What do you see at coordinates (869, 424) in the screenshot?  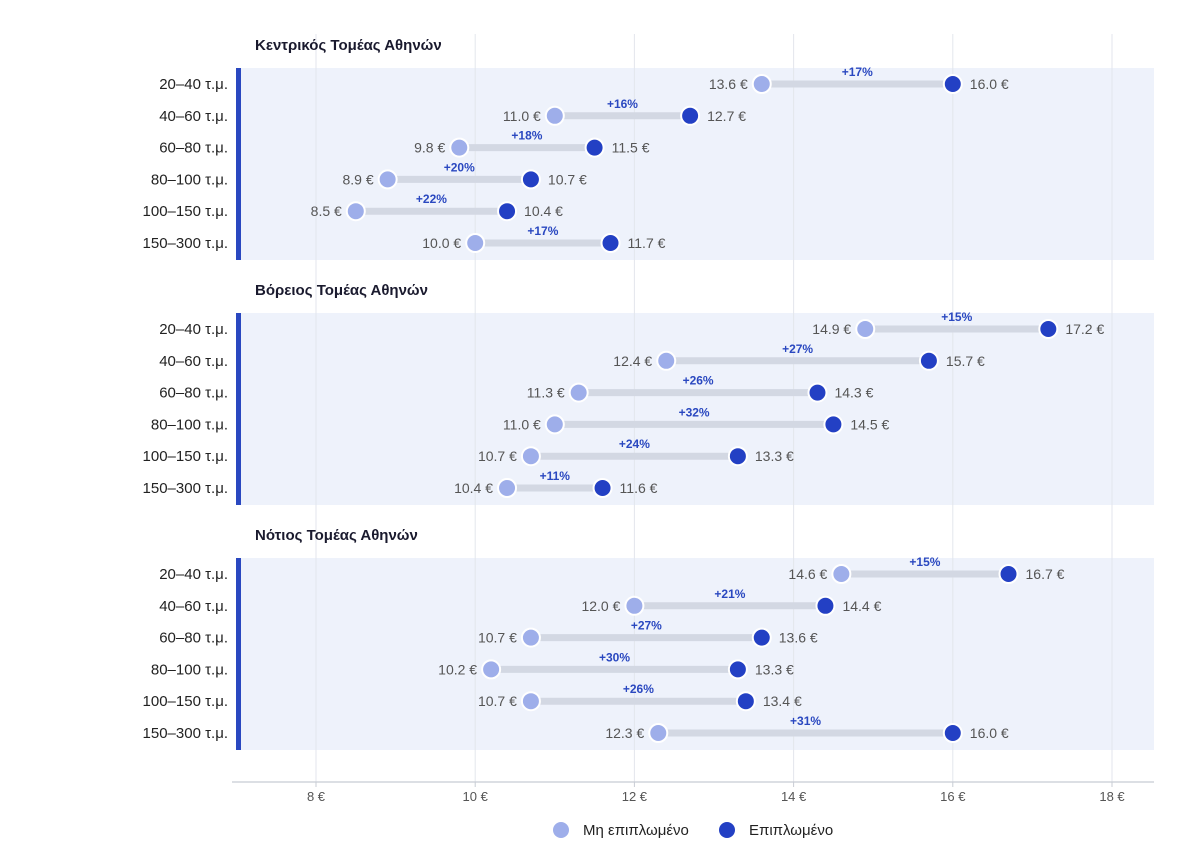 I see `furnished-value-label: 14.5 €` at bounding box center [869, 424].